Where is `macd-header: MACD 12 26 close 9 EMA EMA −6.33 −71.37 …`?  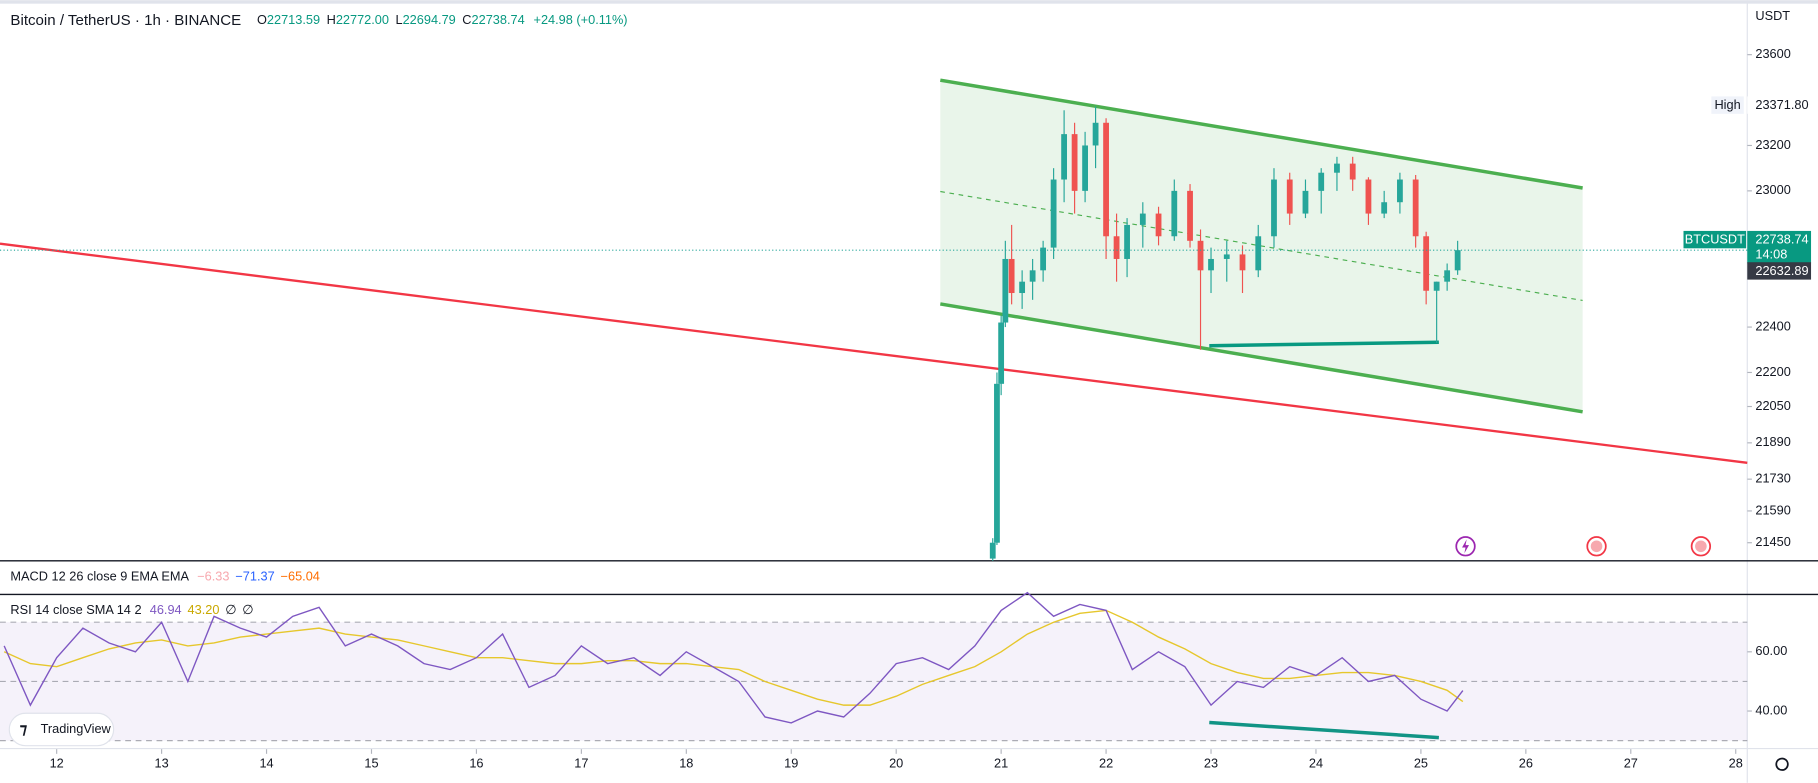 macd-header: MACD 12 26 close 9 EMA EMA −6.33 −71.37 … is located at coordinates (164, 576).